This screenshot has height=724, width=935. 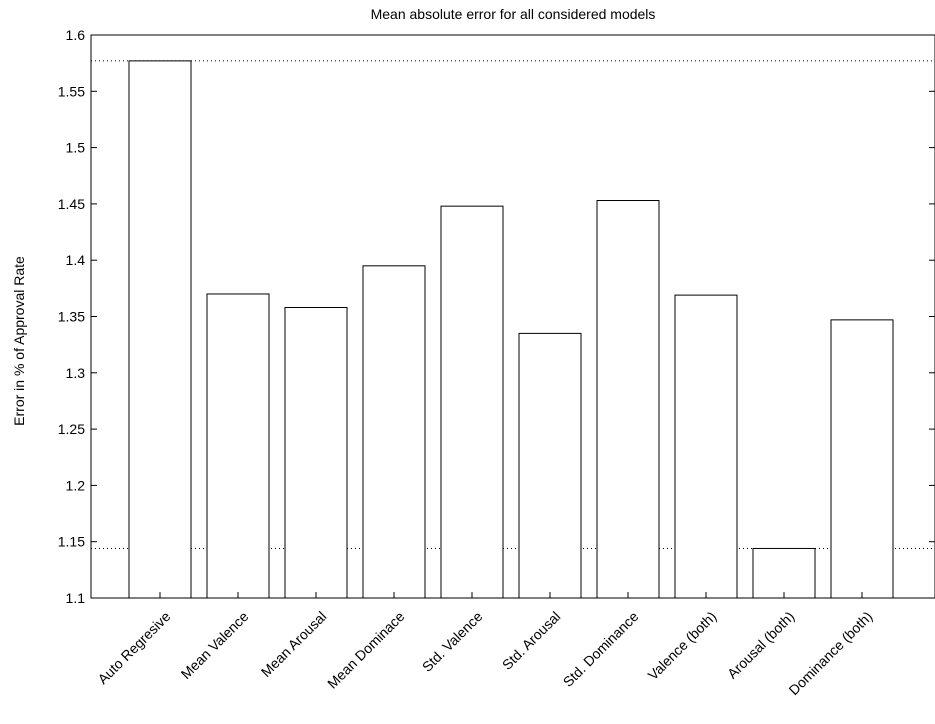 What do you see at coordinates (366, 650) in the screenshot?
I see `x-tick-label: Mean Dominace` at bounding box center [366, 650].